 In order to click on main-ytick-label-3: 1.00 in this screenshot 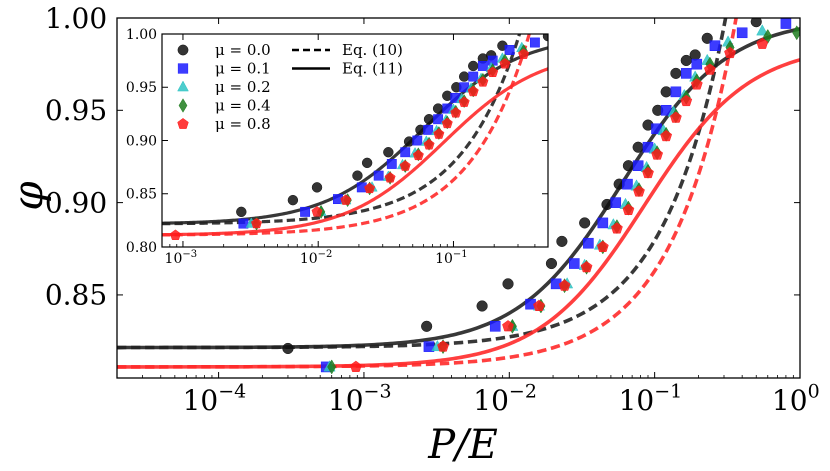, I will do `click(76, 18)`.